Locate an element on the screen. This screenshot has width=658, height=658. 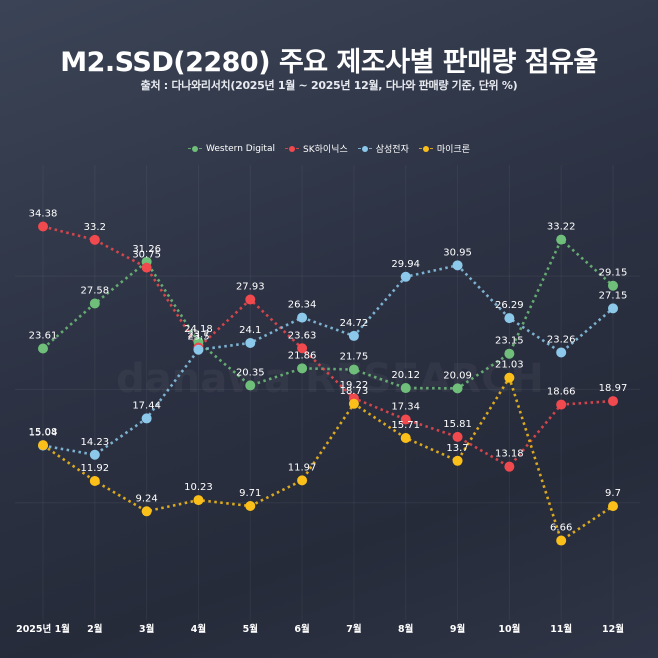
data-label: 15.81 is located at coordinates (457, 424).